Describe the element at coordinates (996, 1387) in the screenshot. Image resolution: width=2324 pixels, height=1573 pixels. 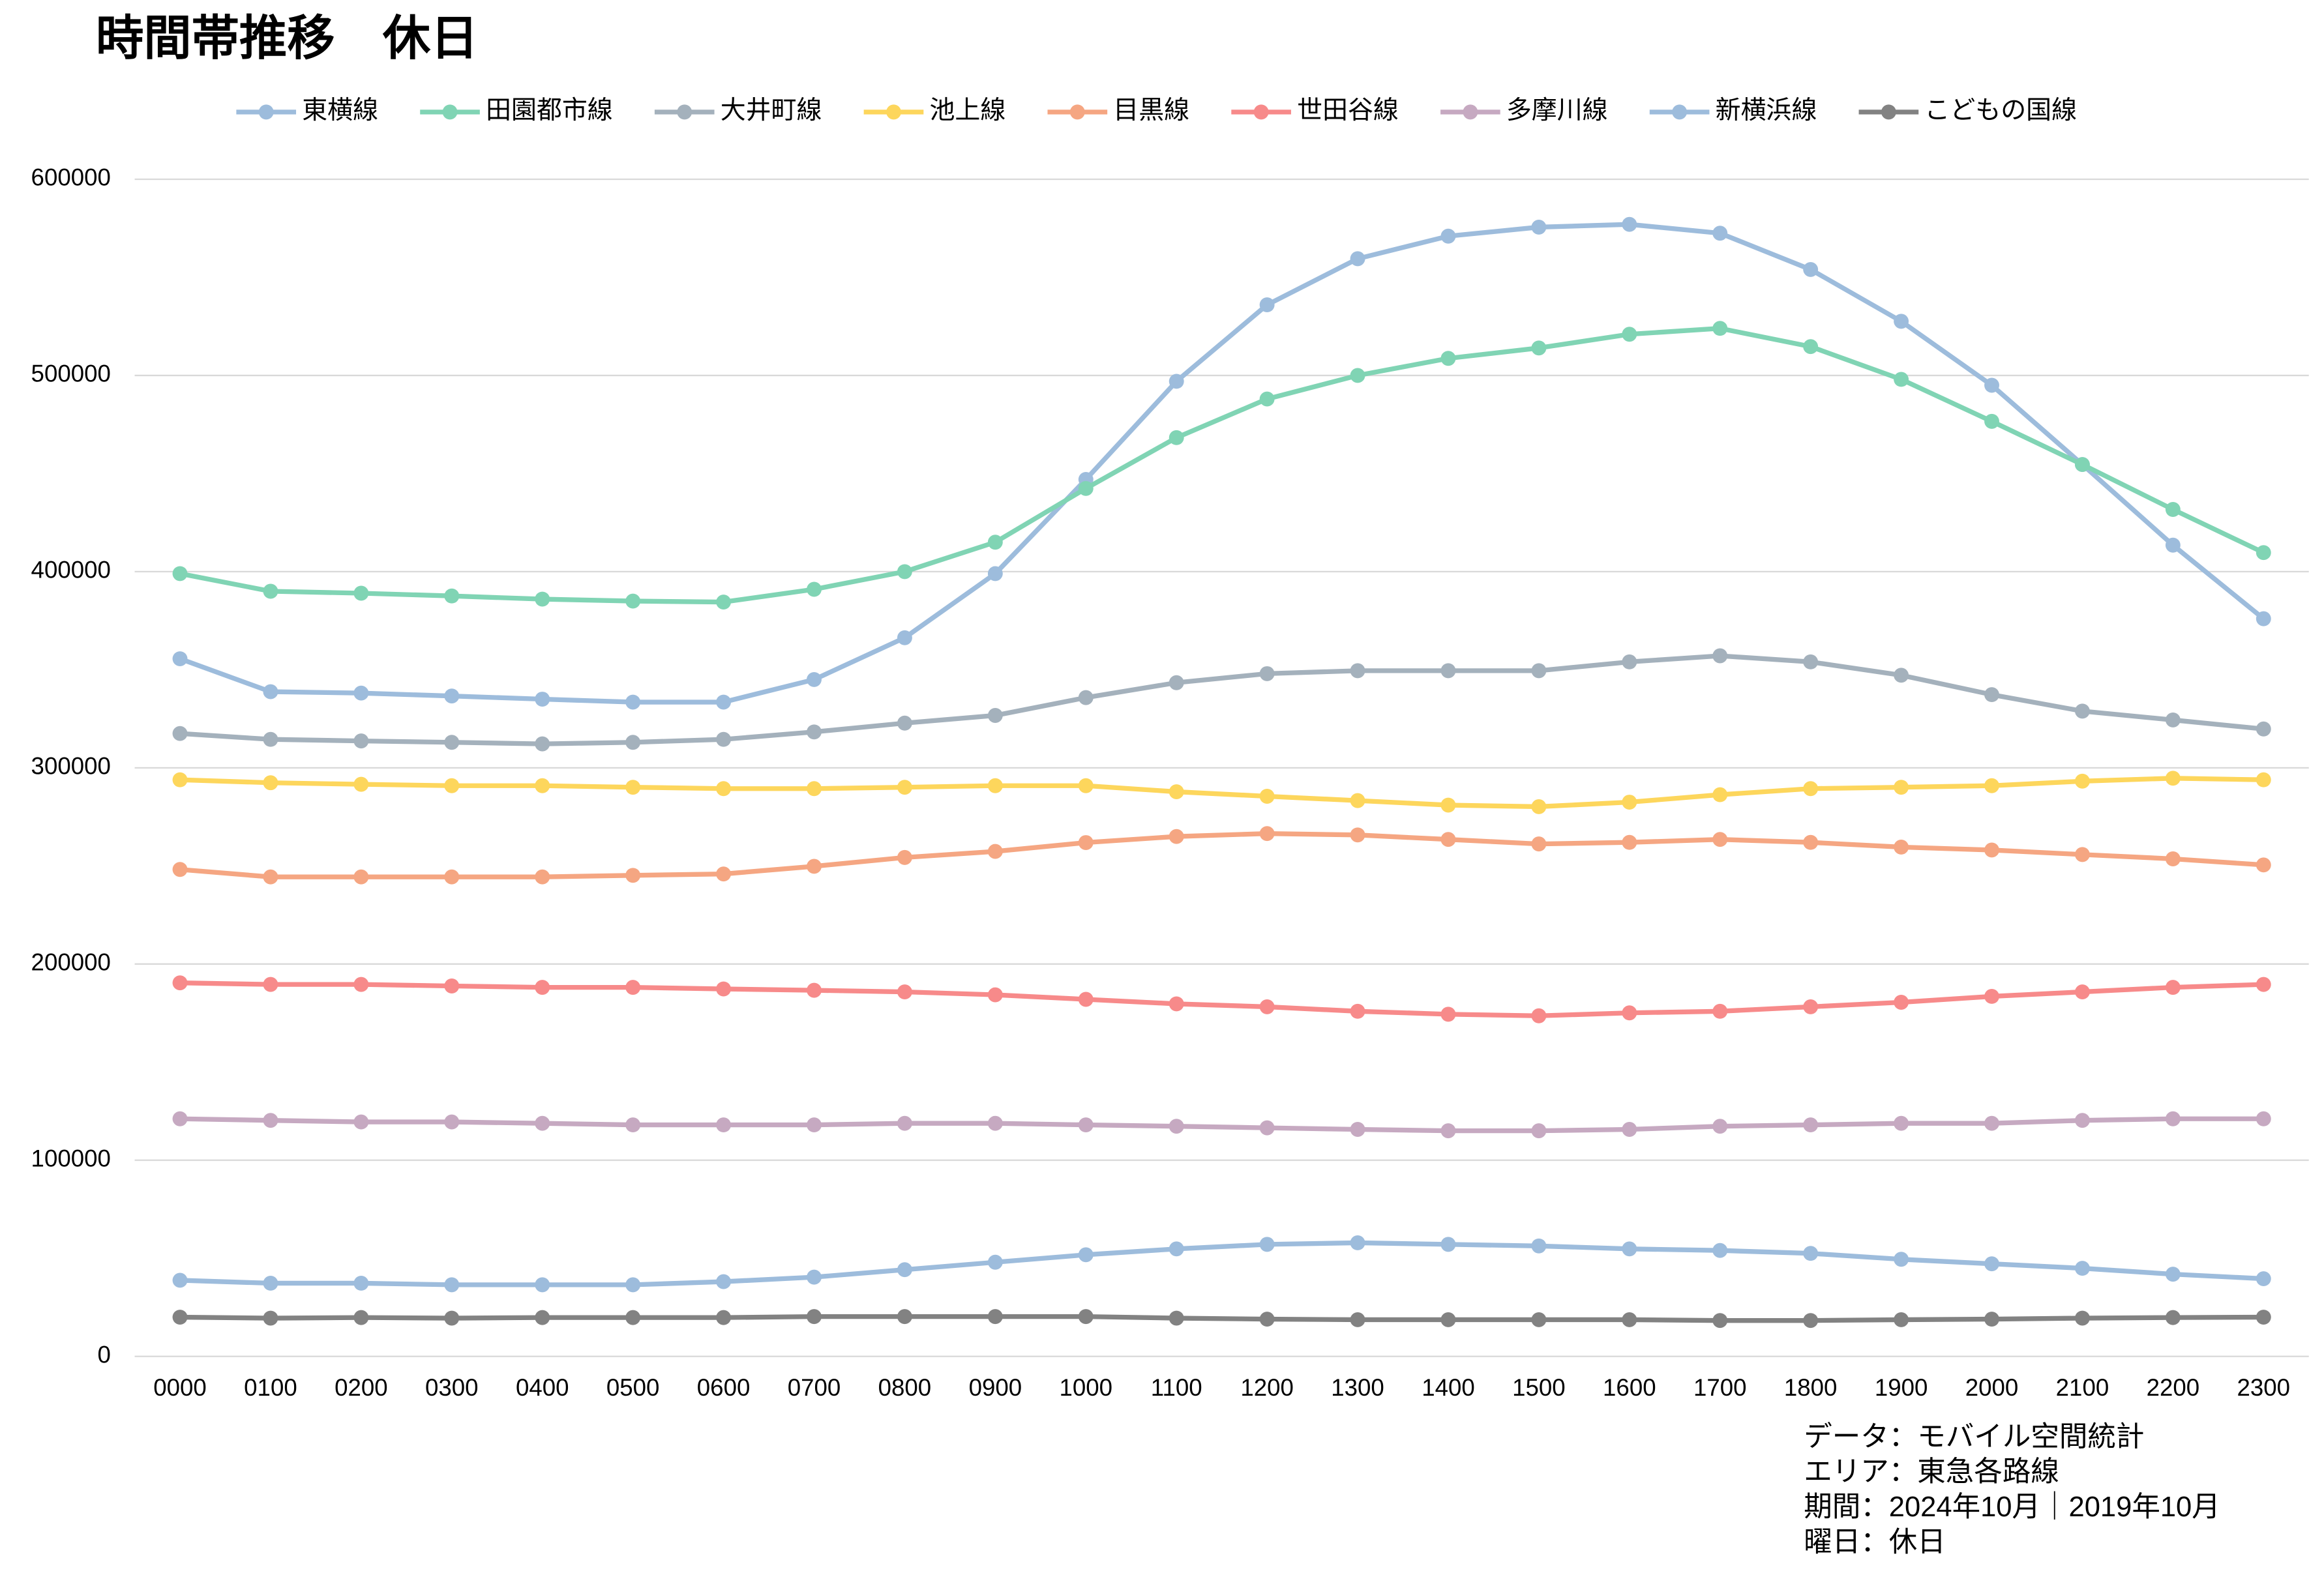
I see `x-tick-label: 0900` at that location.